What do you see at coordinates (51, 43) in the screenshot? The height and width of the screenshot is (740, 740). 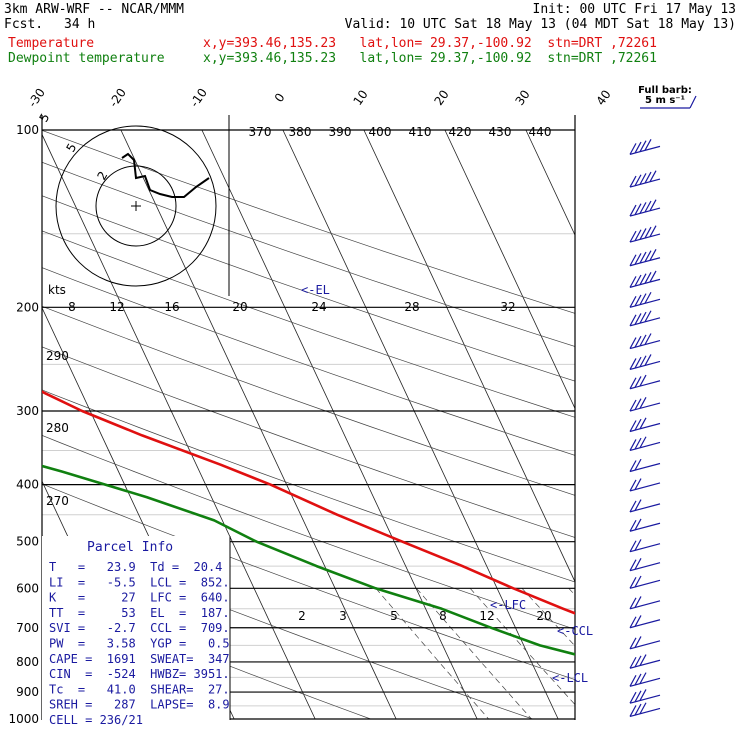 I see `temperature-legend: Temperature` at bounding box center [51, 43].